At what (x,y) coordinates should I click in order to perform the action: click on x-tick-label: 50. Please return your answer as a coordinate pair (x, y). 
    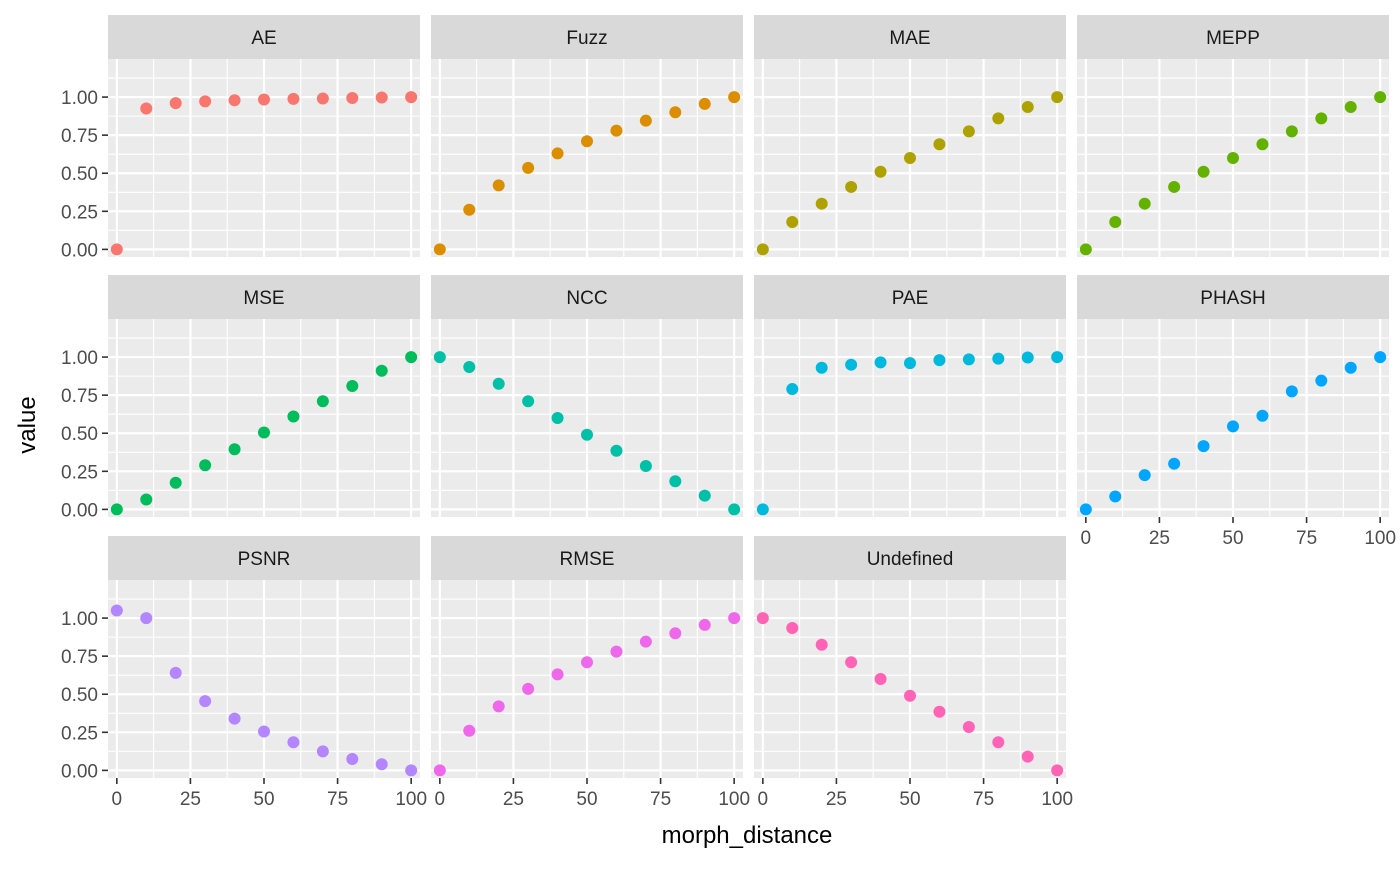
    Looking at the image, I should click on (263, 799).